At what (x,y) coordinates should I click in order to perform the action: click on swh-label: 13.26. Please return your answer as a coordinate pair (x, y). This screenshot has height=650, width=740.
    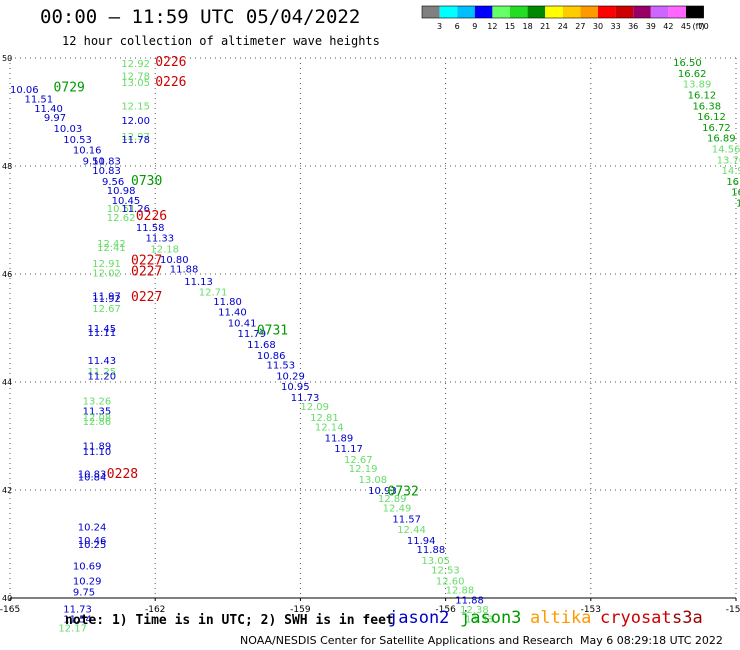
    Looking at the image, I should click on (97, 402).